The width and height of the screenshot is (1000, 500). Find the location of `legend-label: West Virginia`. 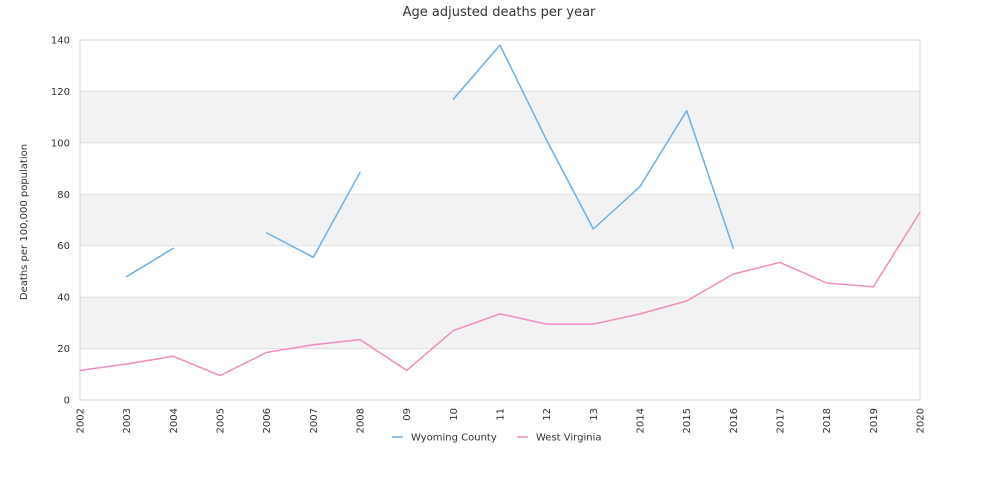

legend-label: West Virginia is located at coordinates (568, 438).